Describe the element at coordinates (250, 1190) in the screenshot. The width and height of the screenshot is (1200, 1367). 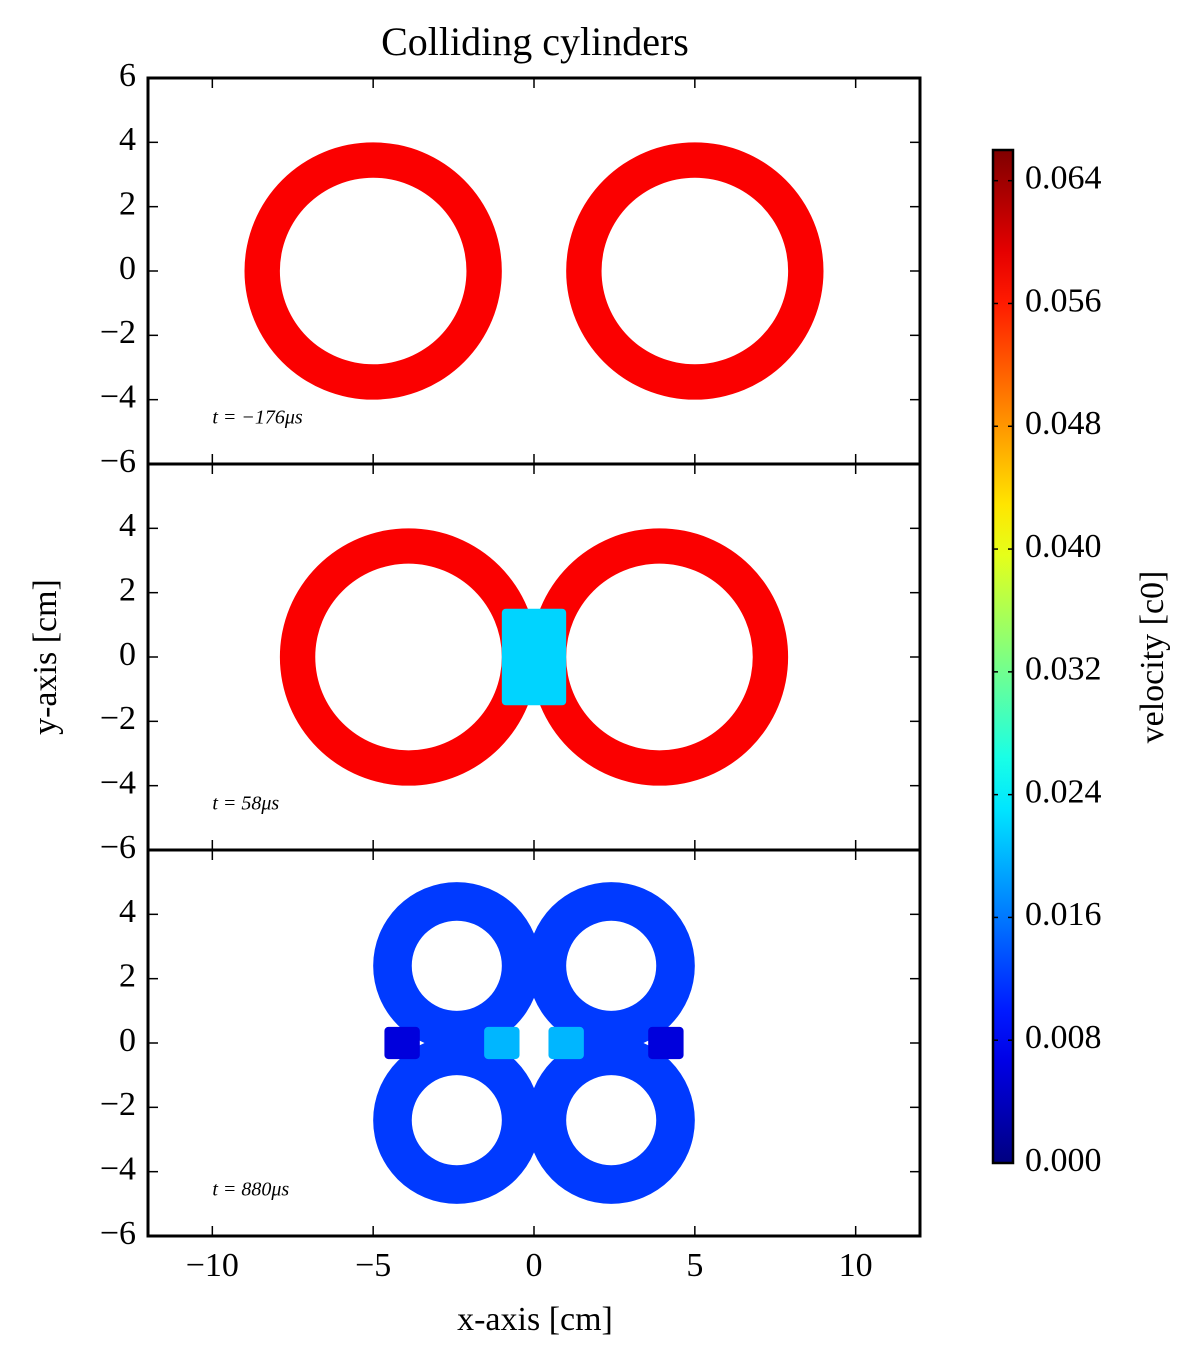
I see `annotation: t = 880μs` at that location.